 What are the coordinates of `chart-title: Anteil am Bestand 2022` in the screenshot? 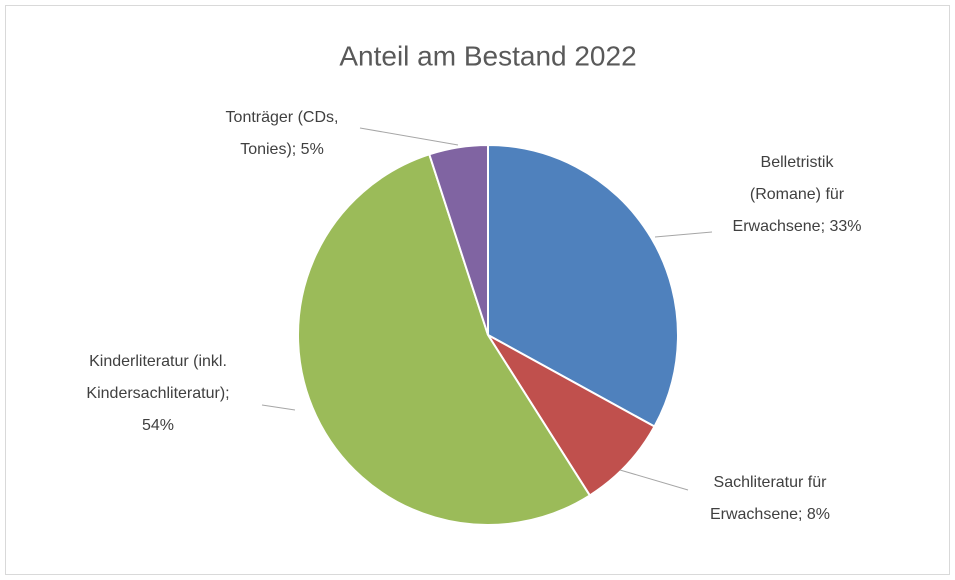 It's located at (487, 55).